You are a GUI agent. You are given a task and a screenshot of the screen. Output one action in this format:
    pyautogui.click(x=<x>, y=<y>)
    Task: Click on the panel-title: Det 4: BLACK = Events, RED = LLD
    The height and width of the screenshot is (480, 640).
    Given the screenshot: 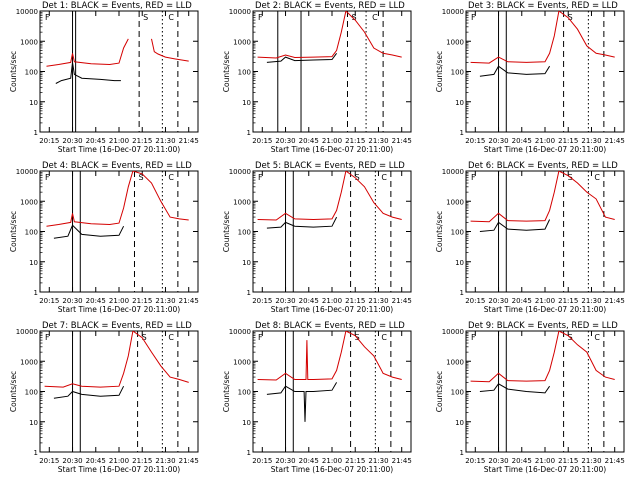 What is the action you would take?
    pyautogui.click(x=117, y=166)
    